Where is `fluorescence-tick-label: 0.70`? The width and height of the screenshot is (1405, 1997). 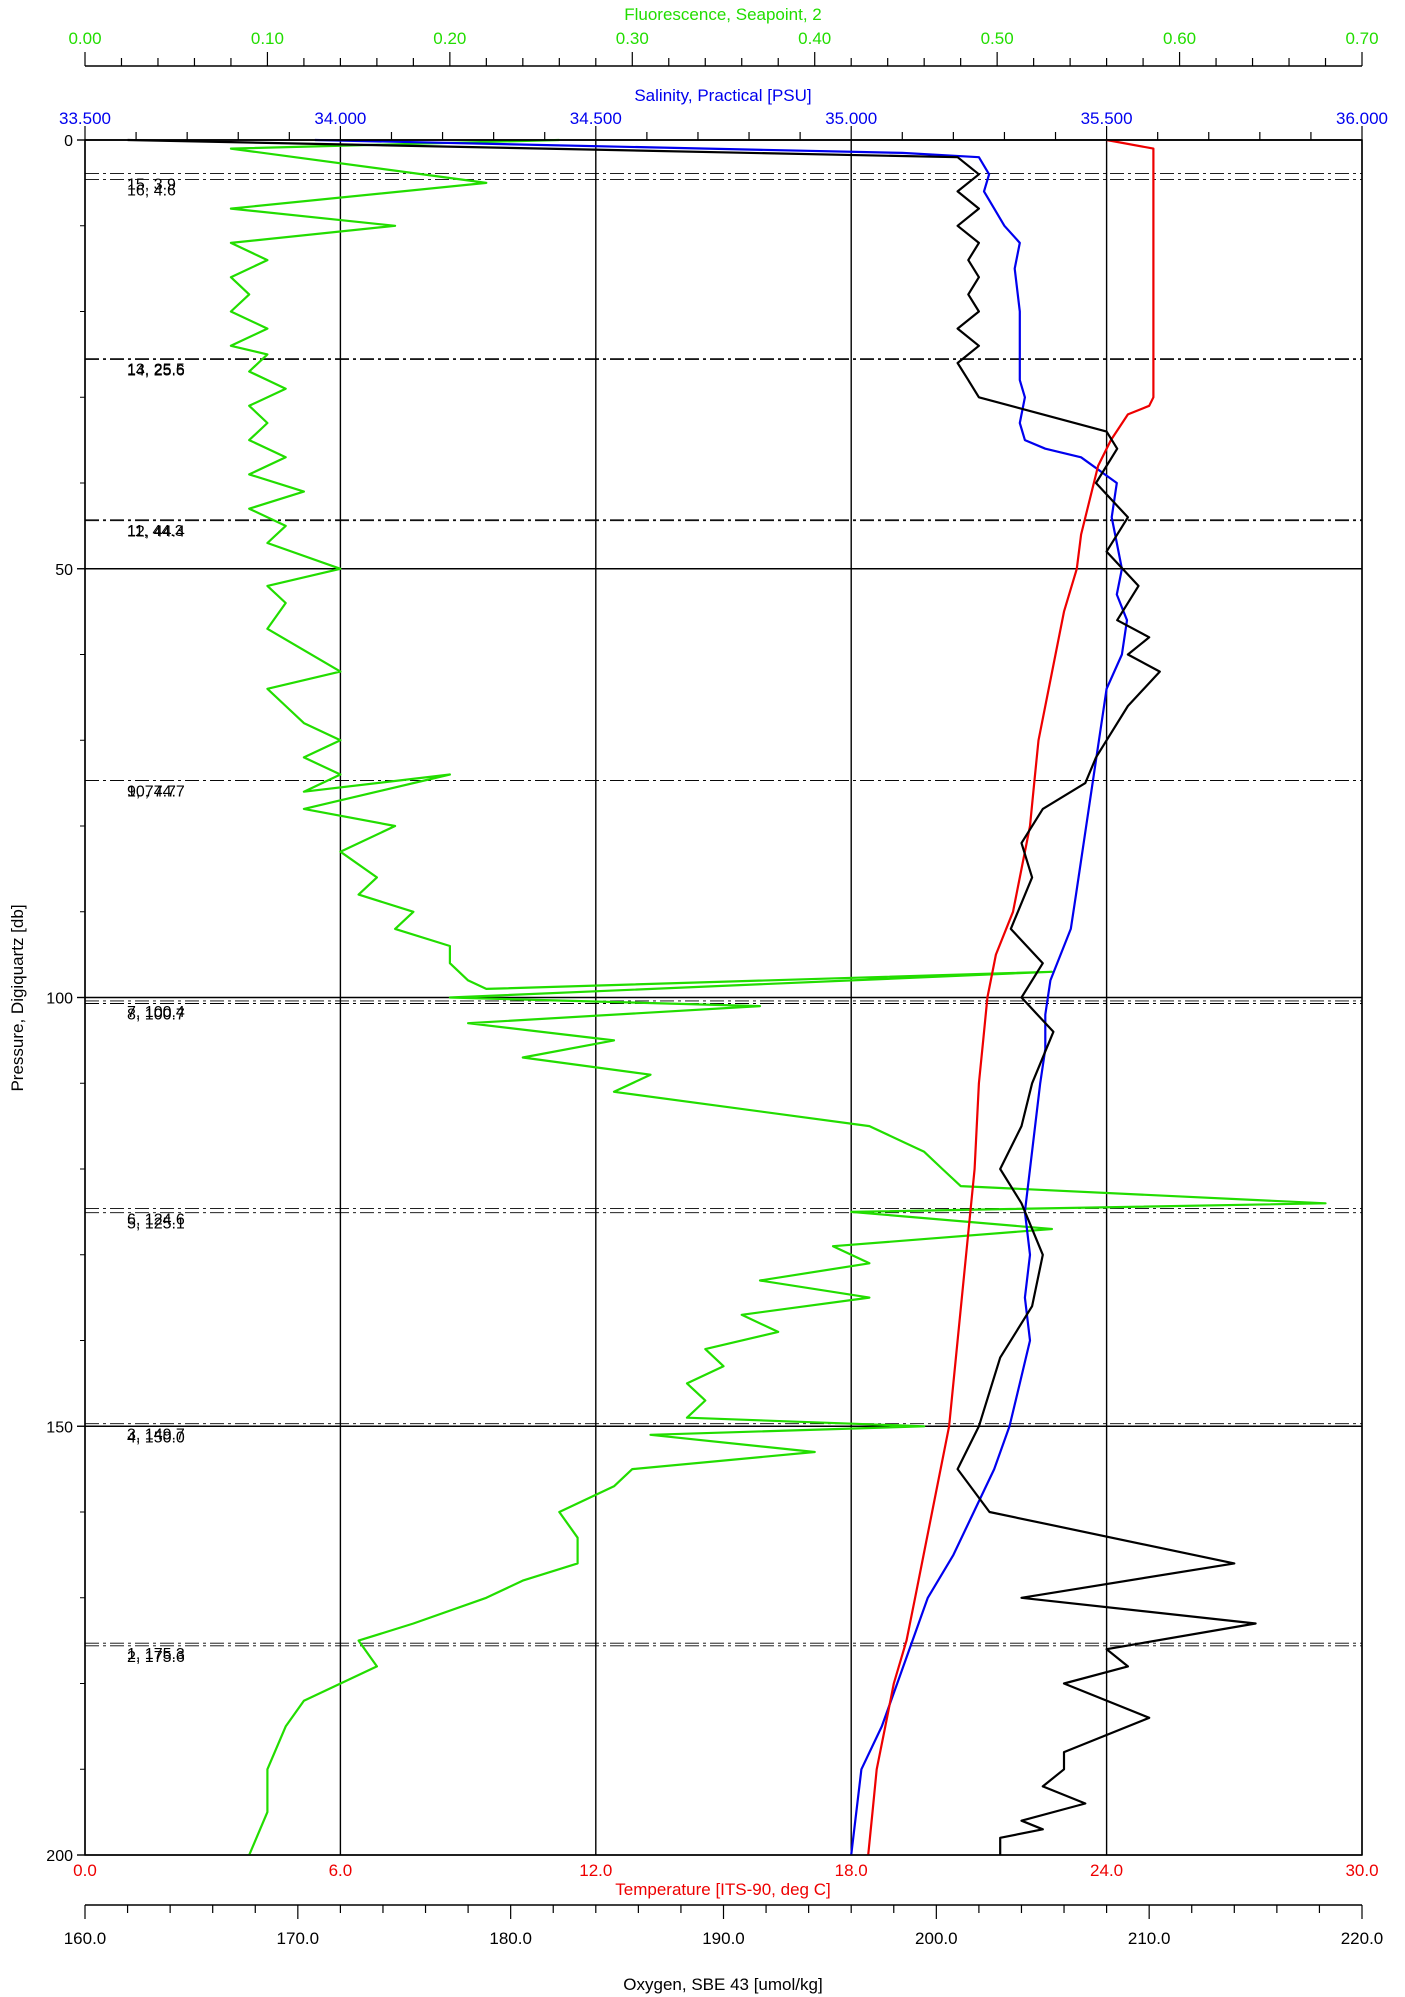
fluorescence-tick-label: 0.70 is located at coordinates (1361, 38).